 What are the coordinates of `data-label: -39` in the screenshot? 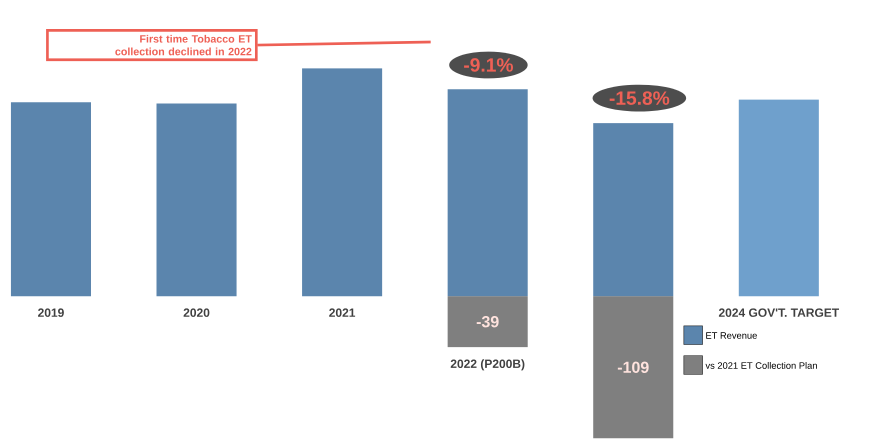 It's located at (487, 322).